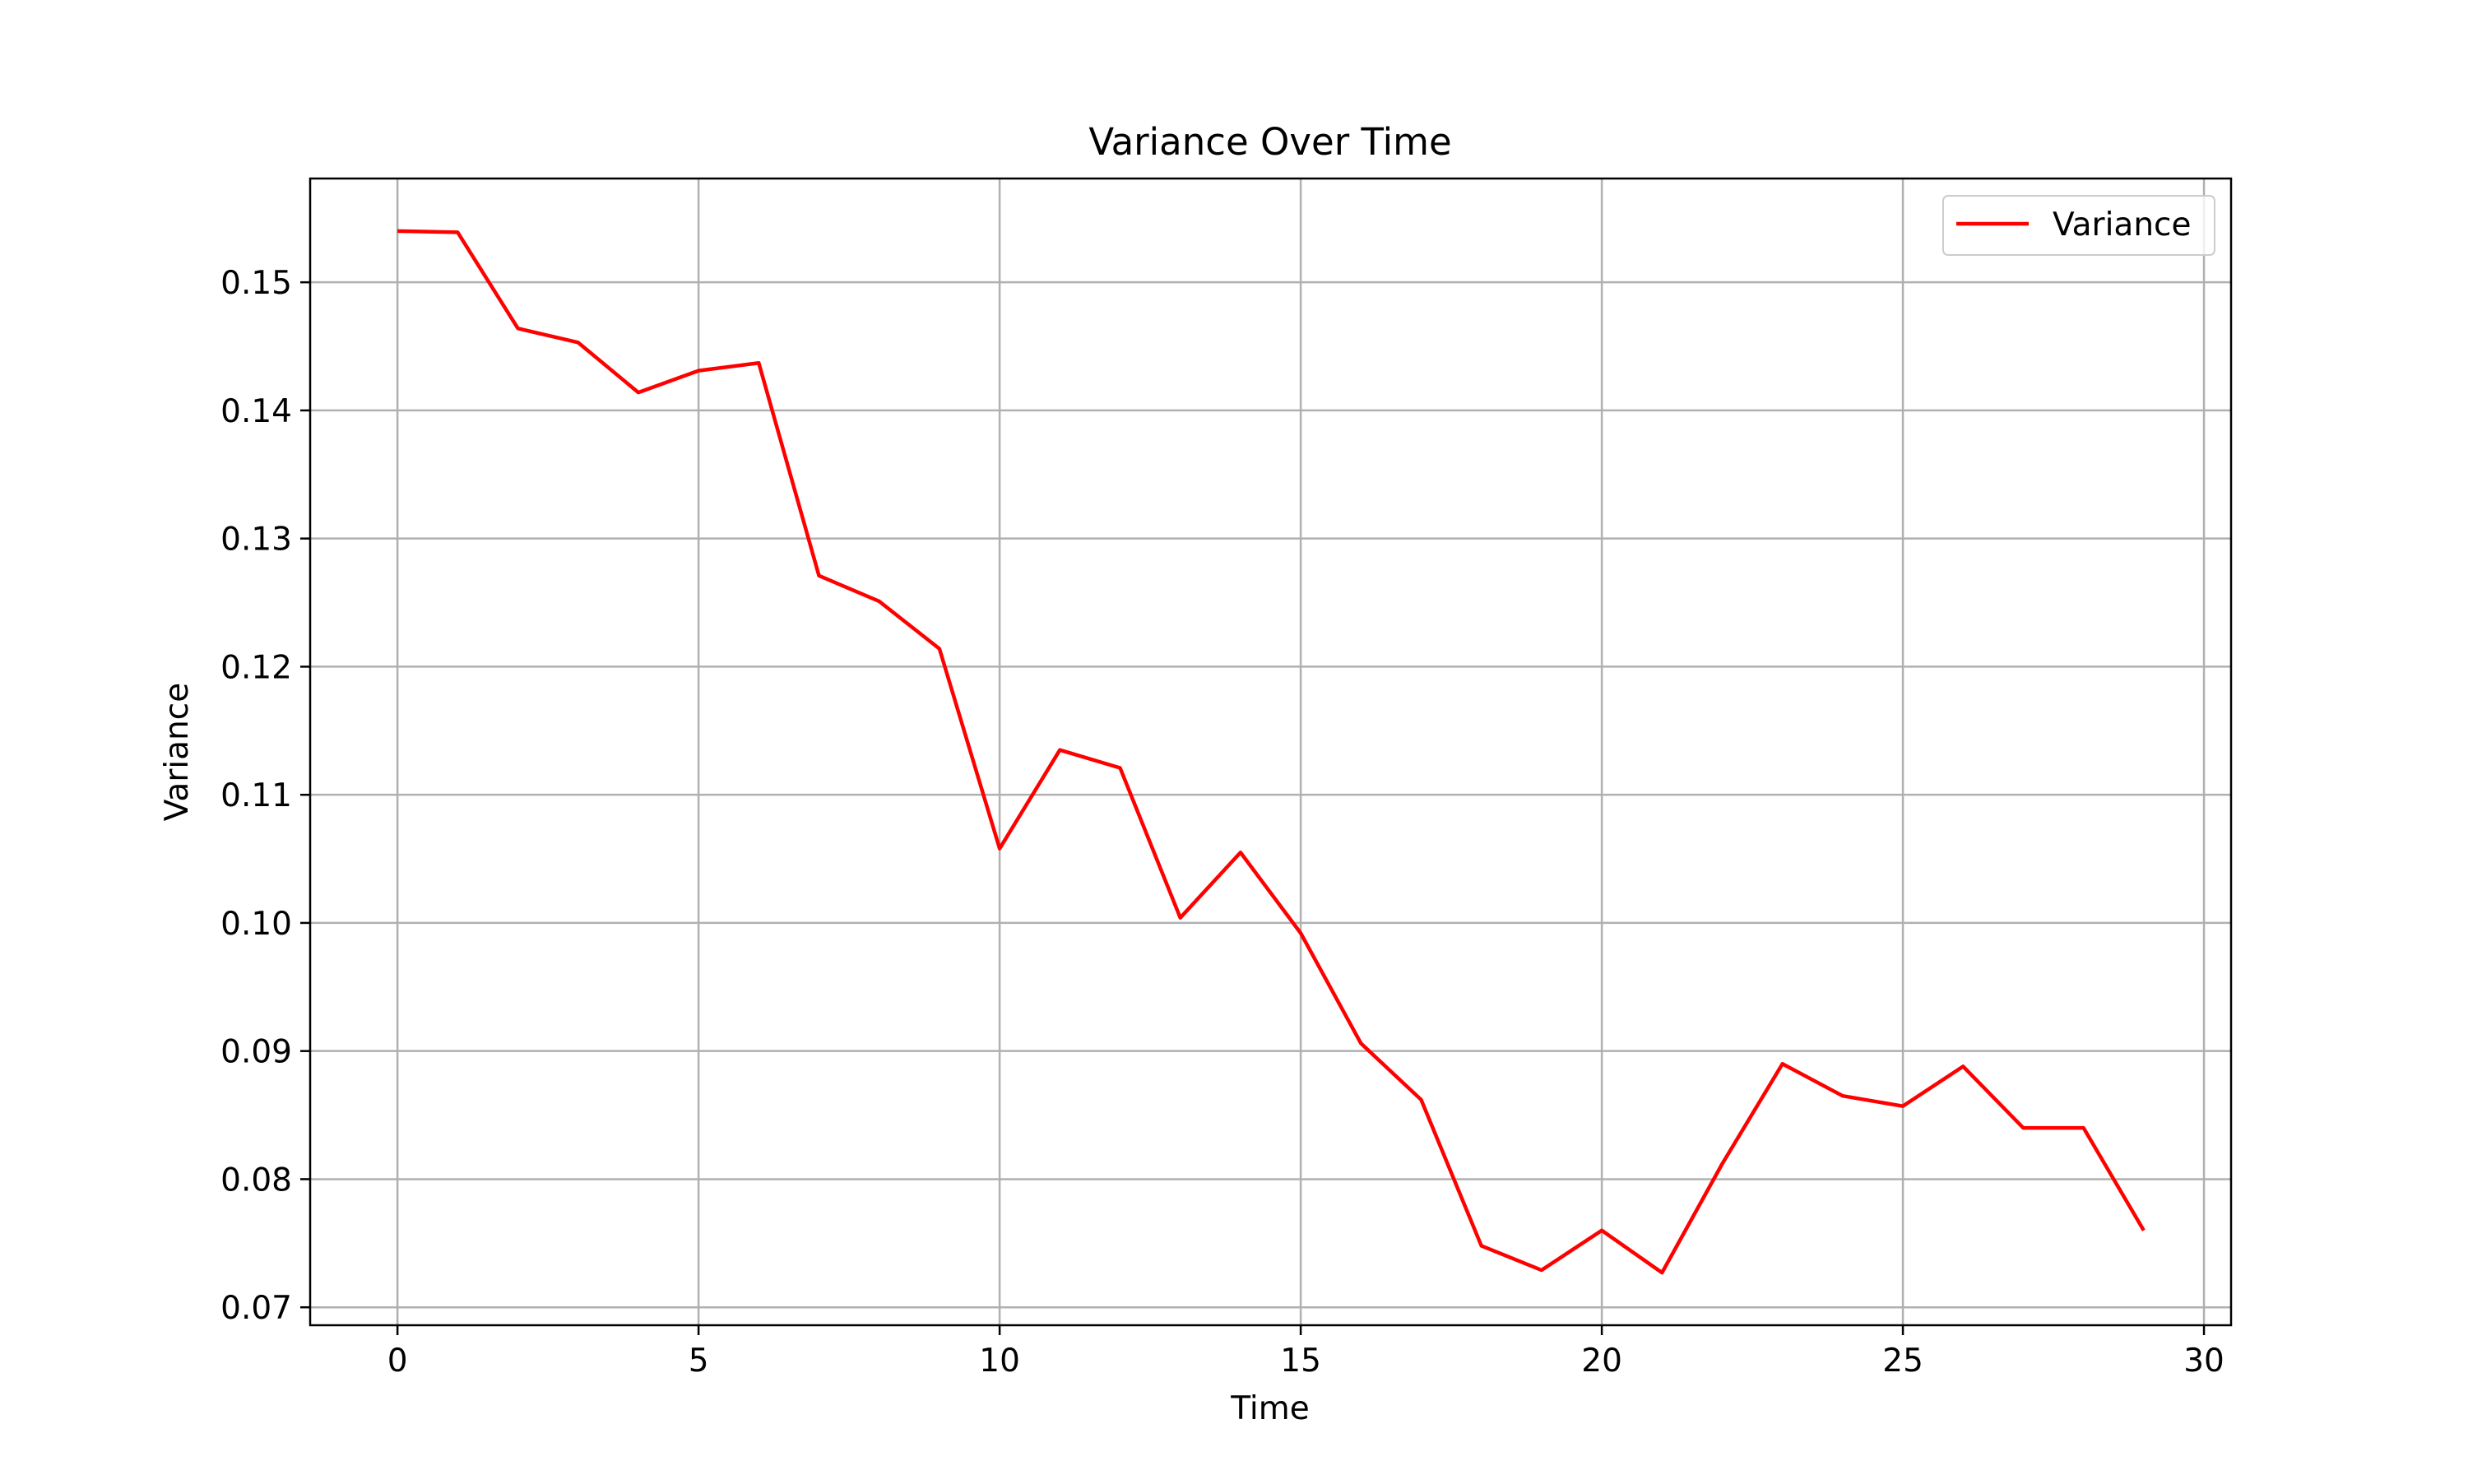  Describe the element at coordinates (256, 283) in the screenshot. I see `y-tick-label: 0.15` at that location.